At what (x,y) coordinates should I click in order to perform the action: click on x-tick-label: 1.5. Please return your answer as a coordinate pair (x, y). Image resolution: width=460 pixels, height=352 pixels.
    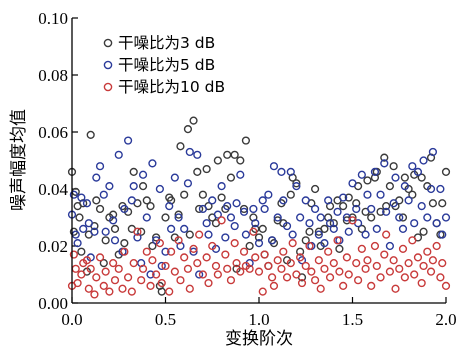
    Looking at the image, I should click on (352, 319).